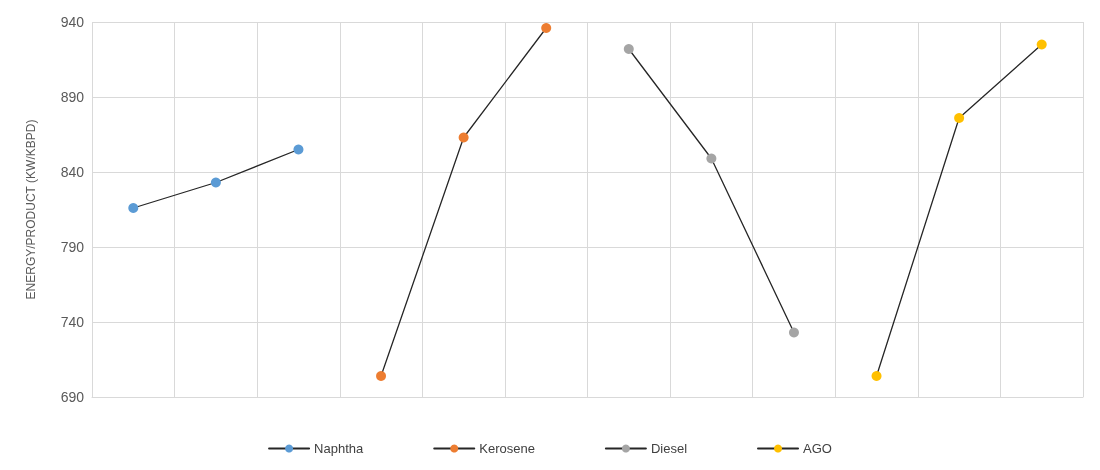 The image size is (1100, 470). Describe the element at coordinates (72, 247) in the screenshot. I see `y-tick-label: 790` at that location.